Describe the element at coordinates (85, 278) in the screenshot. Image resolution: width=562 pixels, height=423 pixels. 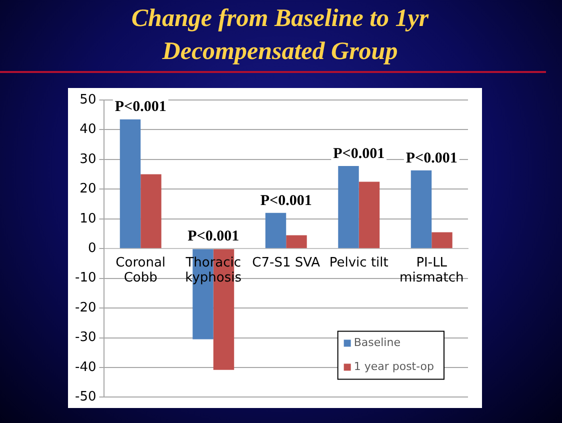
I see `y-tick-label: -10` at that location.